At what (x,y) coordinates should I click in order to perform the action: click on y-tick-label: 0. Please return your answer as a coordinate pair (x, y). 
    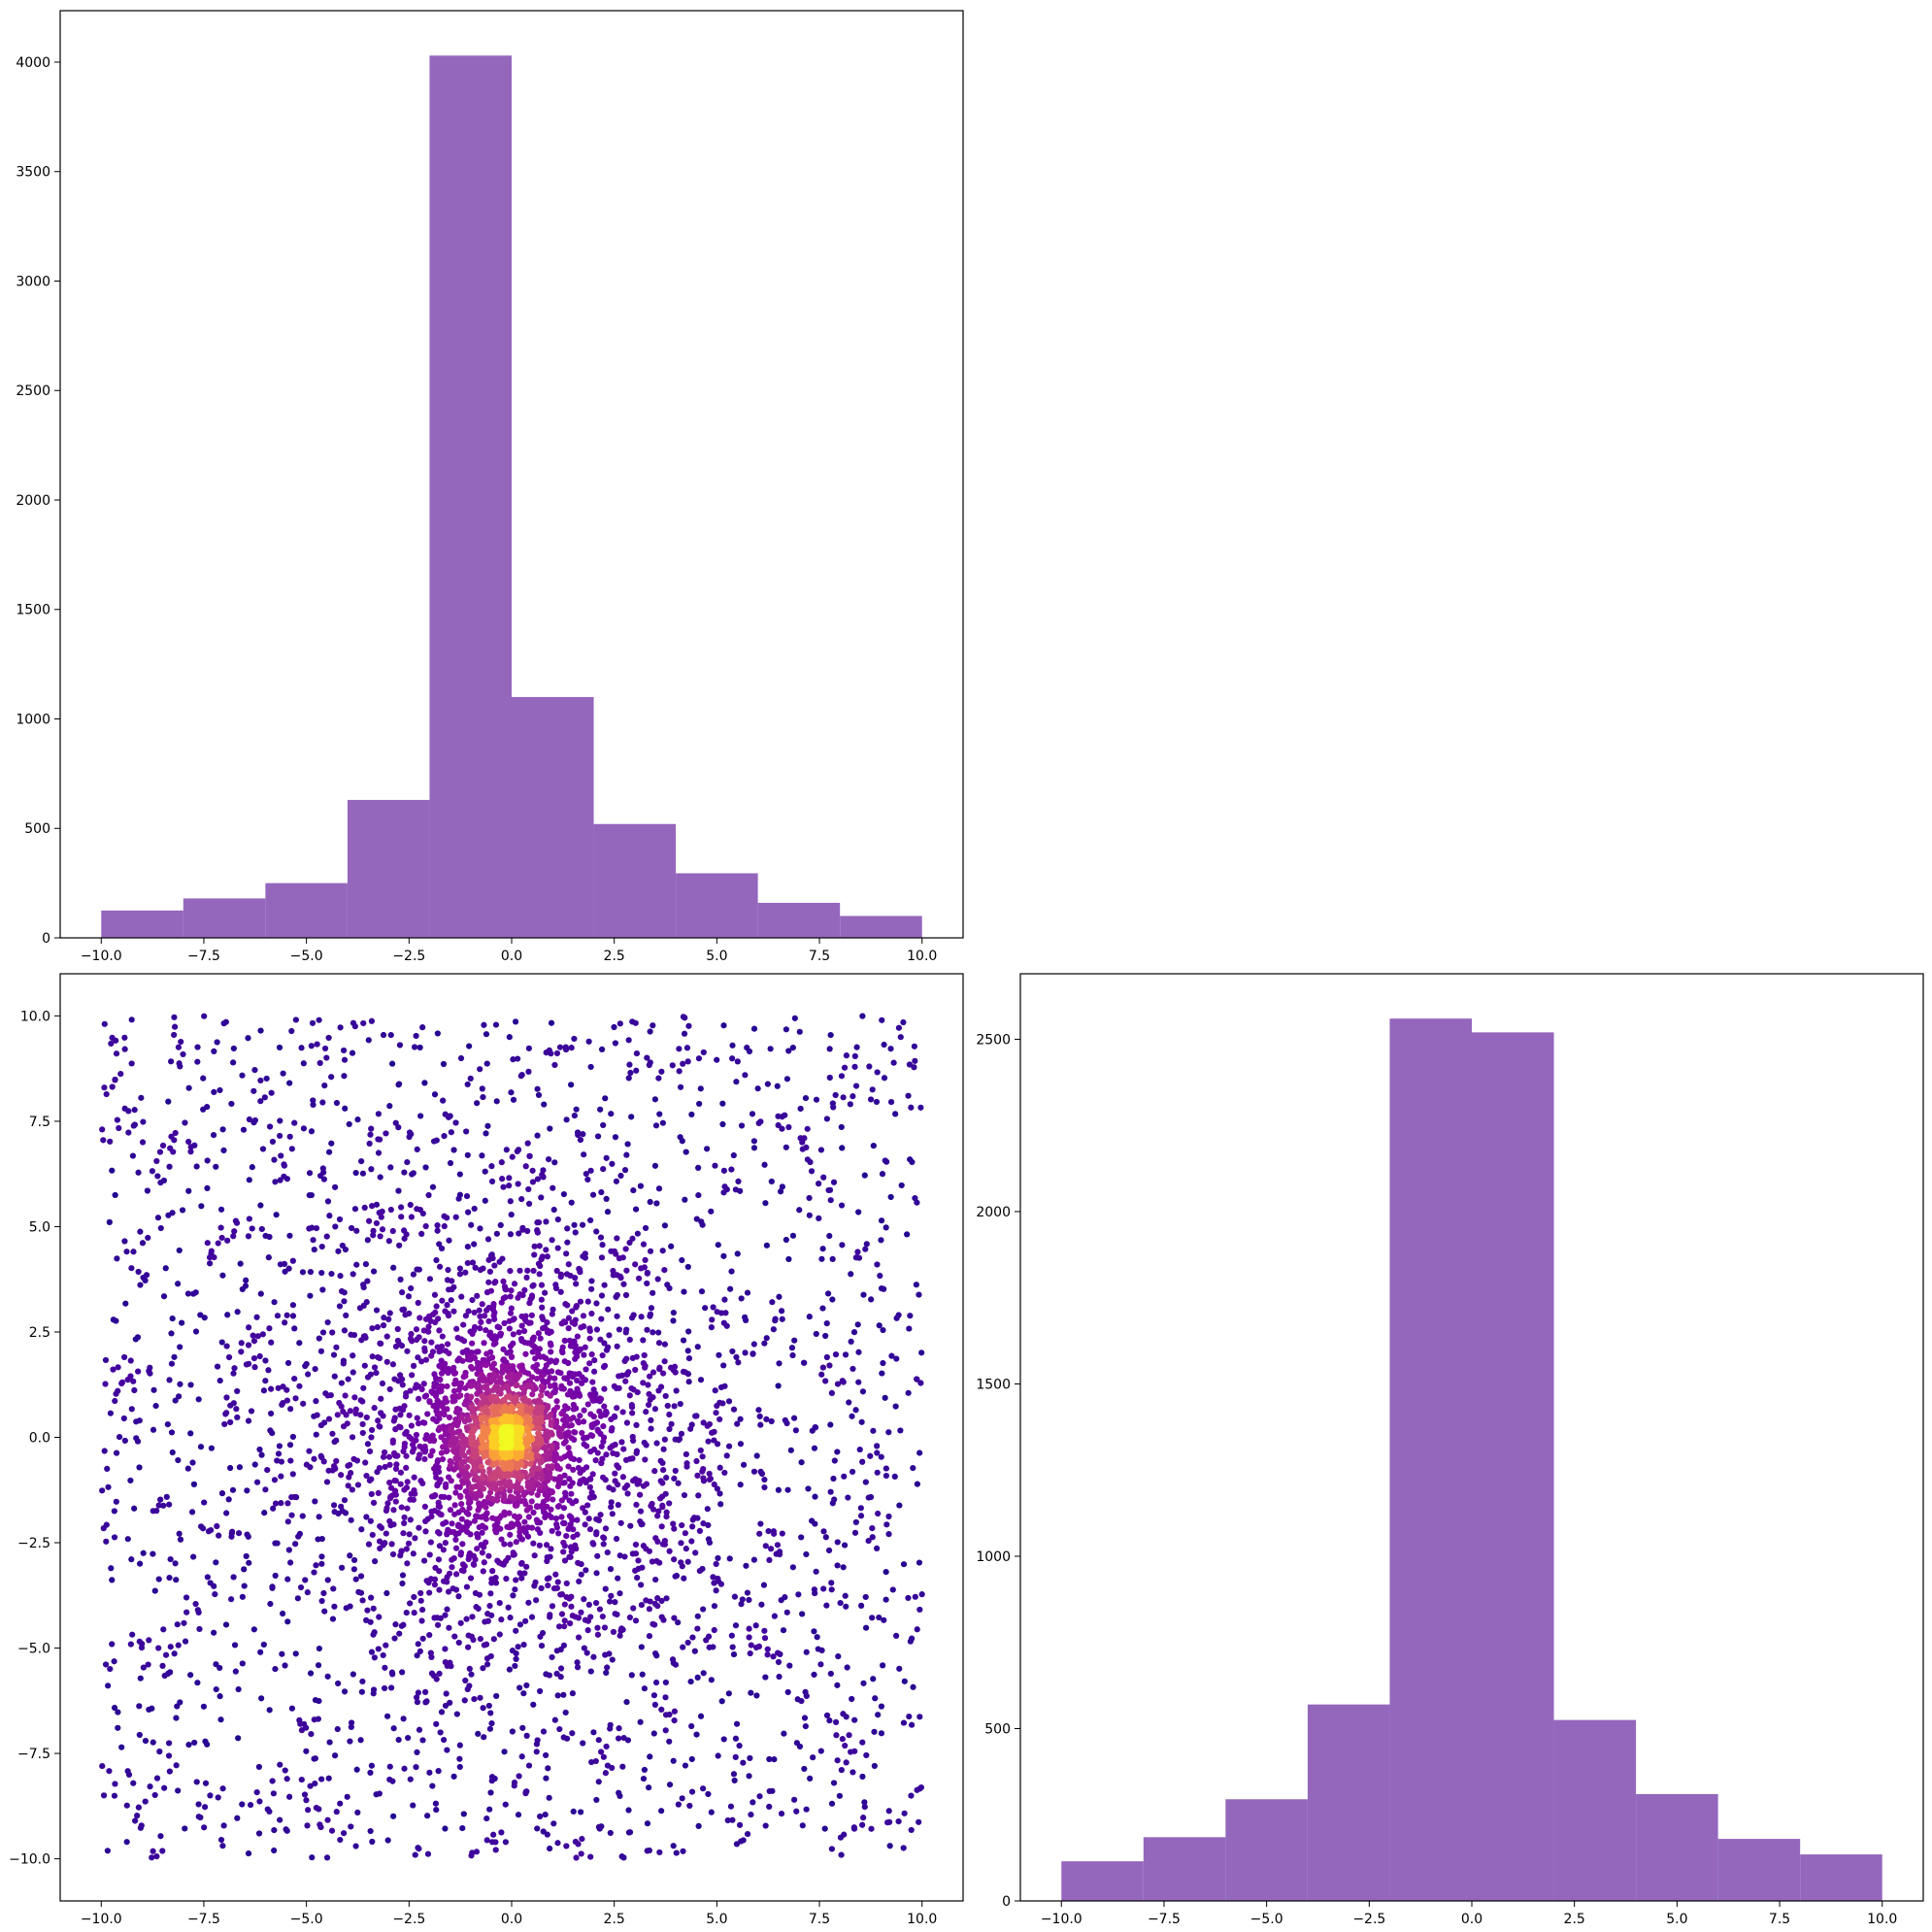
    Looking at the image, I should click on (46, 939).